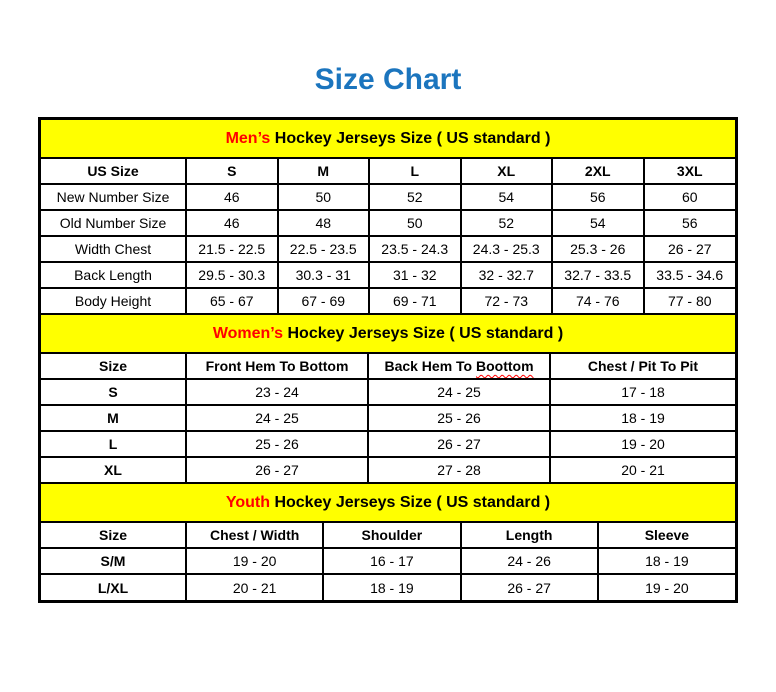 The image size is (776, 692). What do you see at coordinates (114, 444) in the screenshot?
I see `row-label: L` at bounding box center [114, 444].